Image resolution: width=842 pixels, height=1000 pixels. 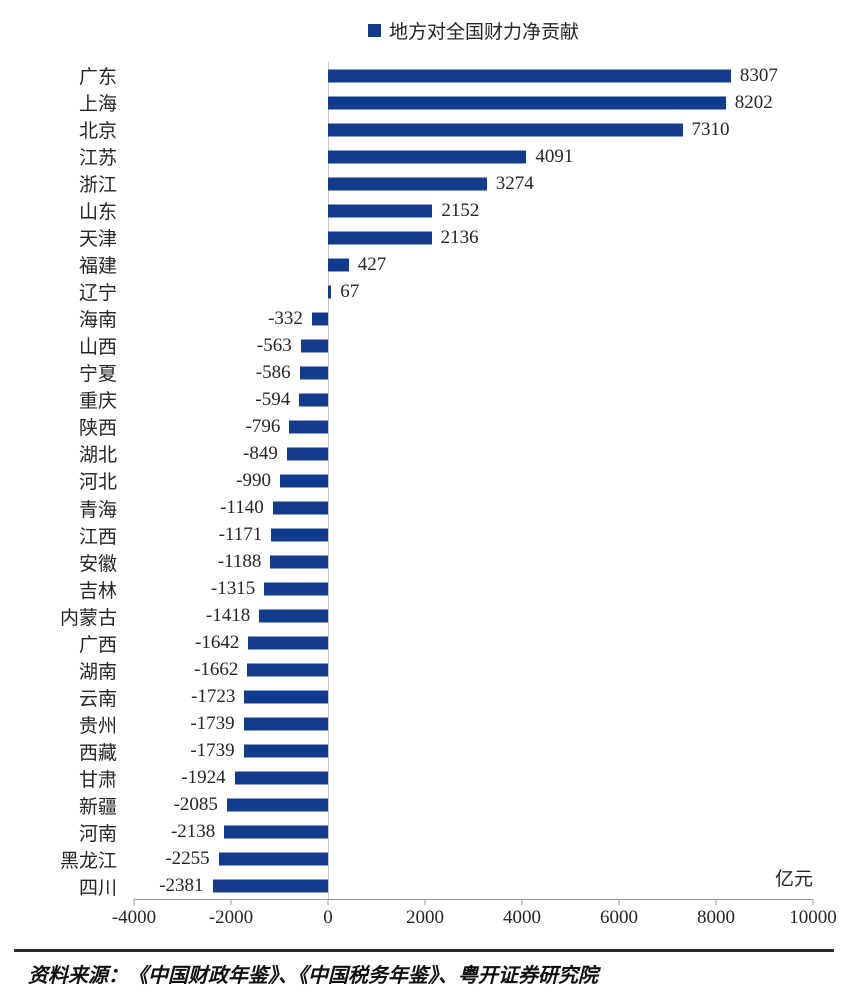 What do you see at coordinates (97, 348) in the screenshot?
I see `category-label: 山西` at bounding box center [97, 348].